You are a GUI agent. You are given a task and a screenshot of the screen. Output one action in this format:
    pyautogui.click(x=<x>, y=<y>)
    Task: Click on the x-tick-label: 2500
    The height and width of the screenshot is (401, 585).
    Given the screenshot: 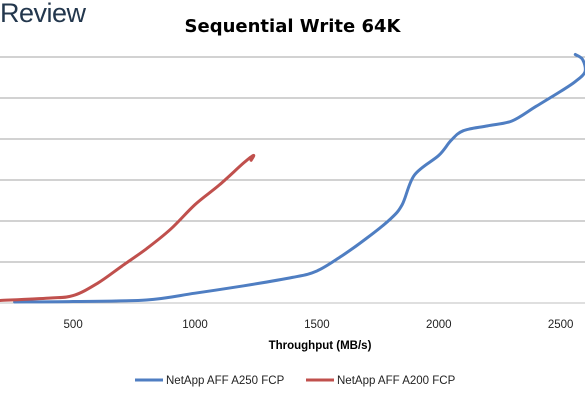 What is the action you would take?
    pyautogui.click(x=561, y=325)
    